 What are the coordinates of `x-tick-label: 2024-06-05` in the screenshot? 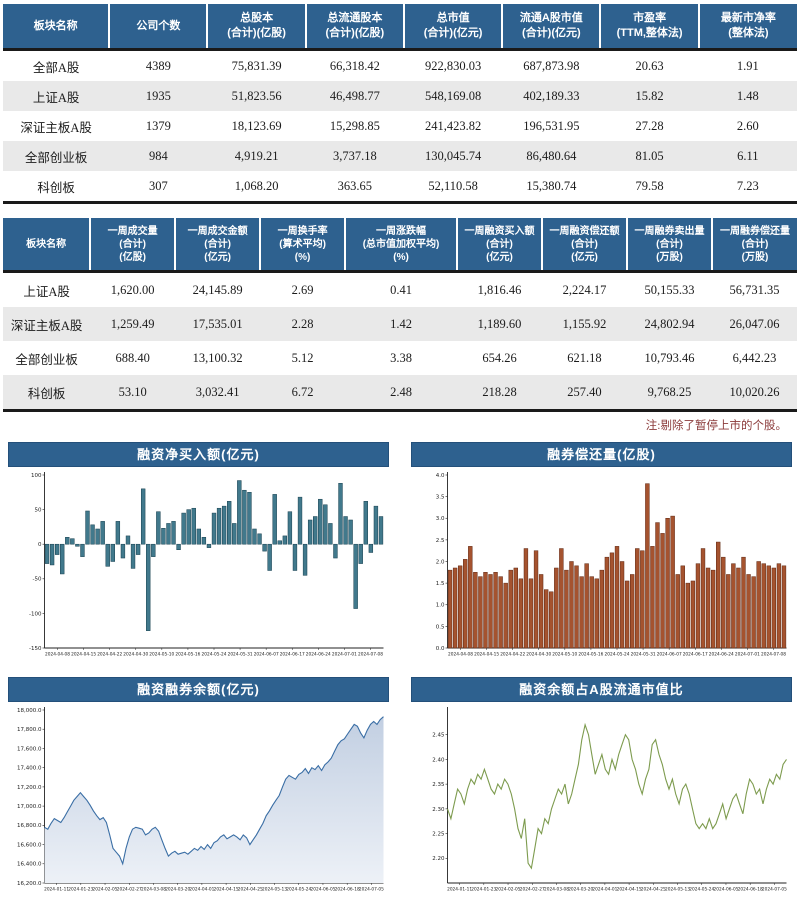 It's located at (323, 890).